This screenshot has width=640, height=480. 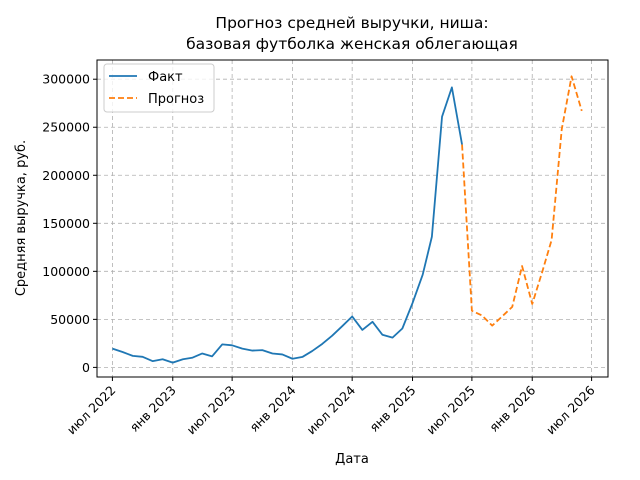 I want to click on x-axis-label: Дата, so click(x=352, y=459).